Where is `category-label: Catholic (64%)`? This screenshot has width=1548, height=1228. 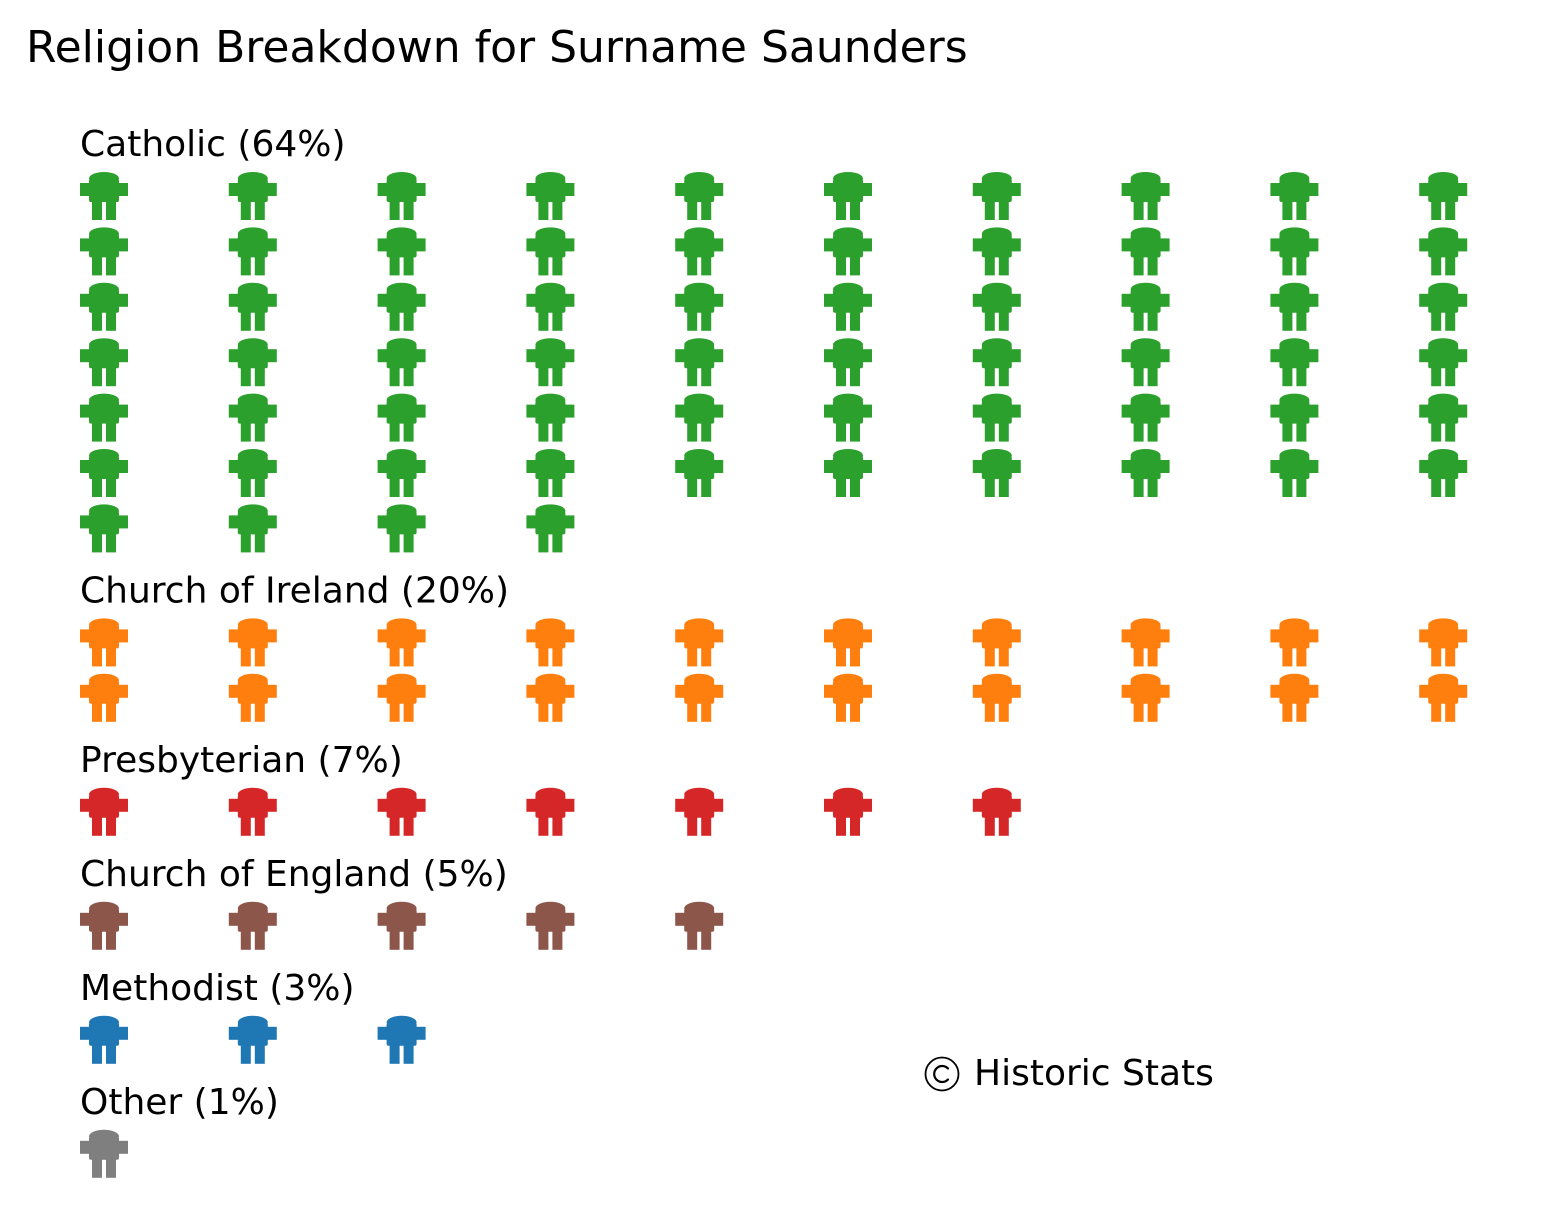 category-label: Catholic (64%) is located at coordinates (213, 144).